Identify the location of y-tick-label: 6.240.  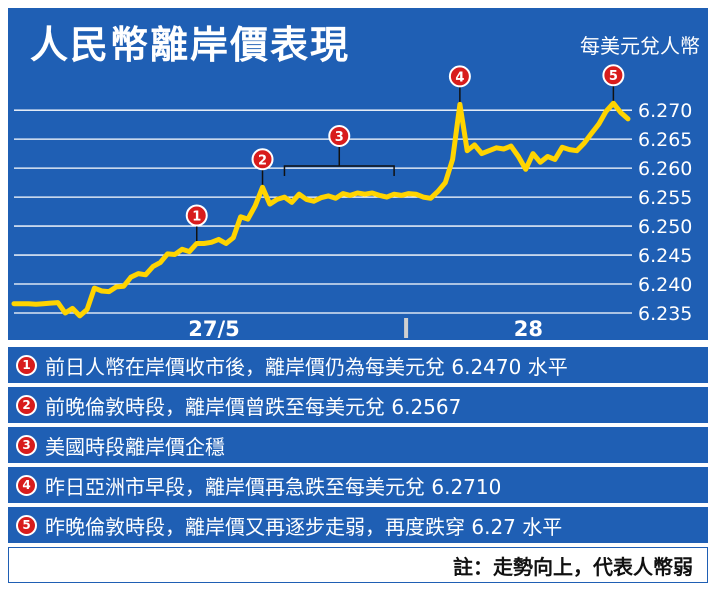
(665, 285).